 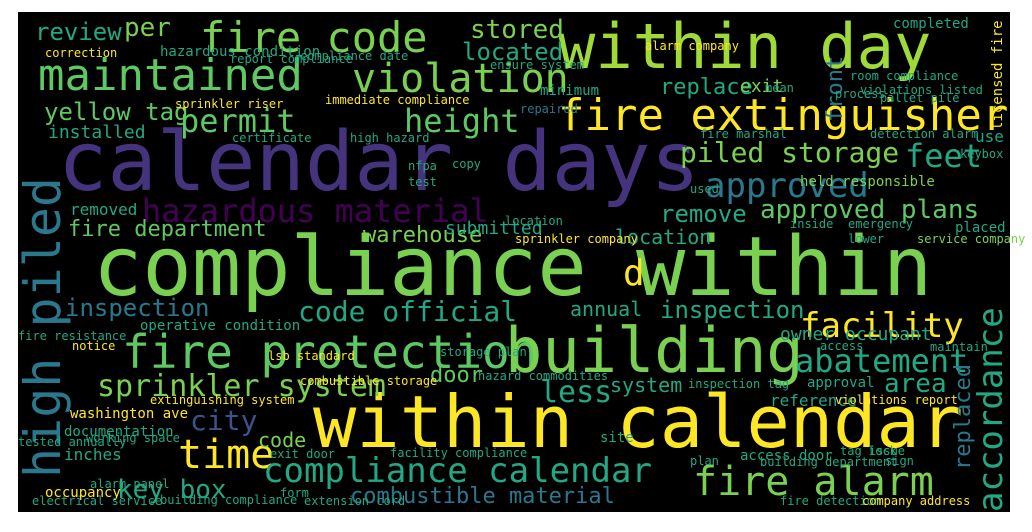 What do you see at coordinates (543, 376) in the screenshot?
I see `word: hazard commodities` at bounding box center [543, 376].